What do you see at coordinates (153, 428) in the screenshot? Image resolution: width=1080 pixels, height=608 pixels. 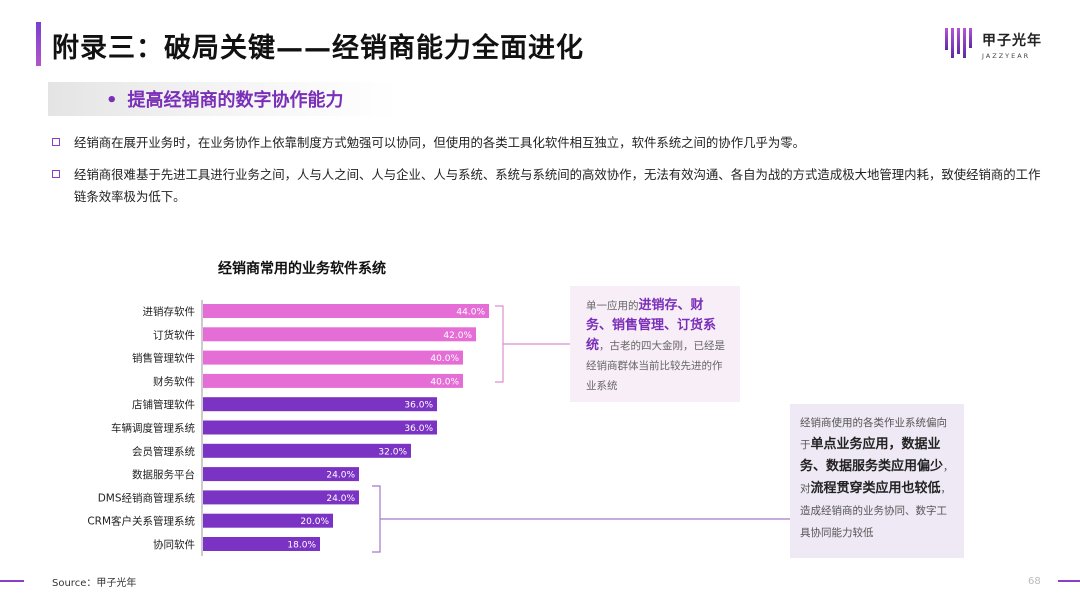 I see `category-label: 车辆调度管理系统` at bounding box center [153, 428].